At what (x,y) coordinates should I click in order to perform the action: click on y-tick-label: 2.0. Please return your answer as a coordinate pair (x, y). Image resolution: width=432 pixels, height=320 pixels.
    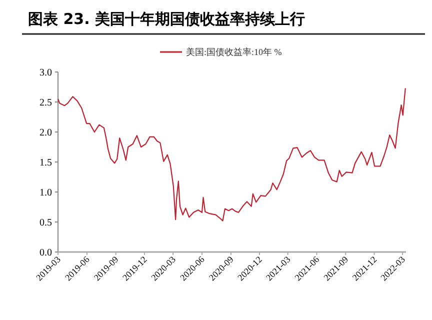
    Looking at the image, I should click on (46, 133).